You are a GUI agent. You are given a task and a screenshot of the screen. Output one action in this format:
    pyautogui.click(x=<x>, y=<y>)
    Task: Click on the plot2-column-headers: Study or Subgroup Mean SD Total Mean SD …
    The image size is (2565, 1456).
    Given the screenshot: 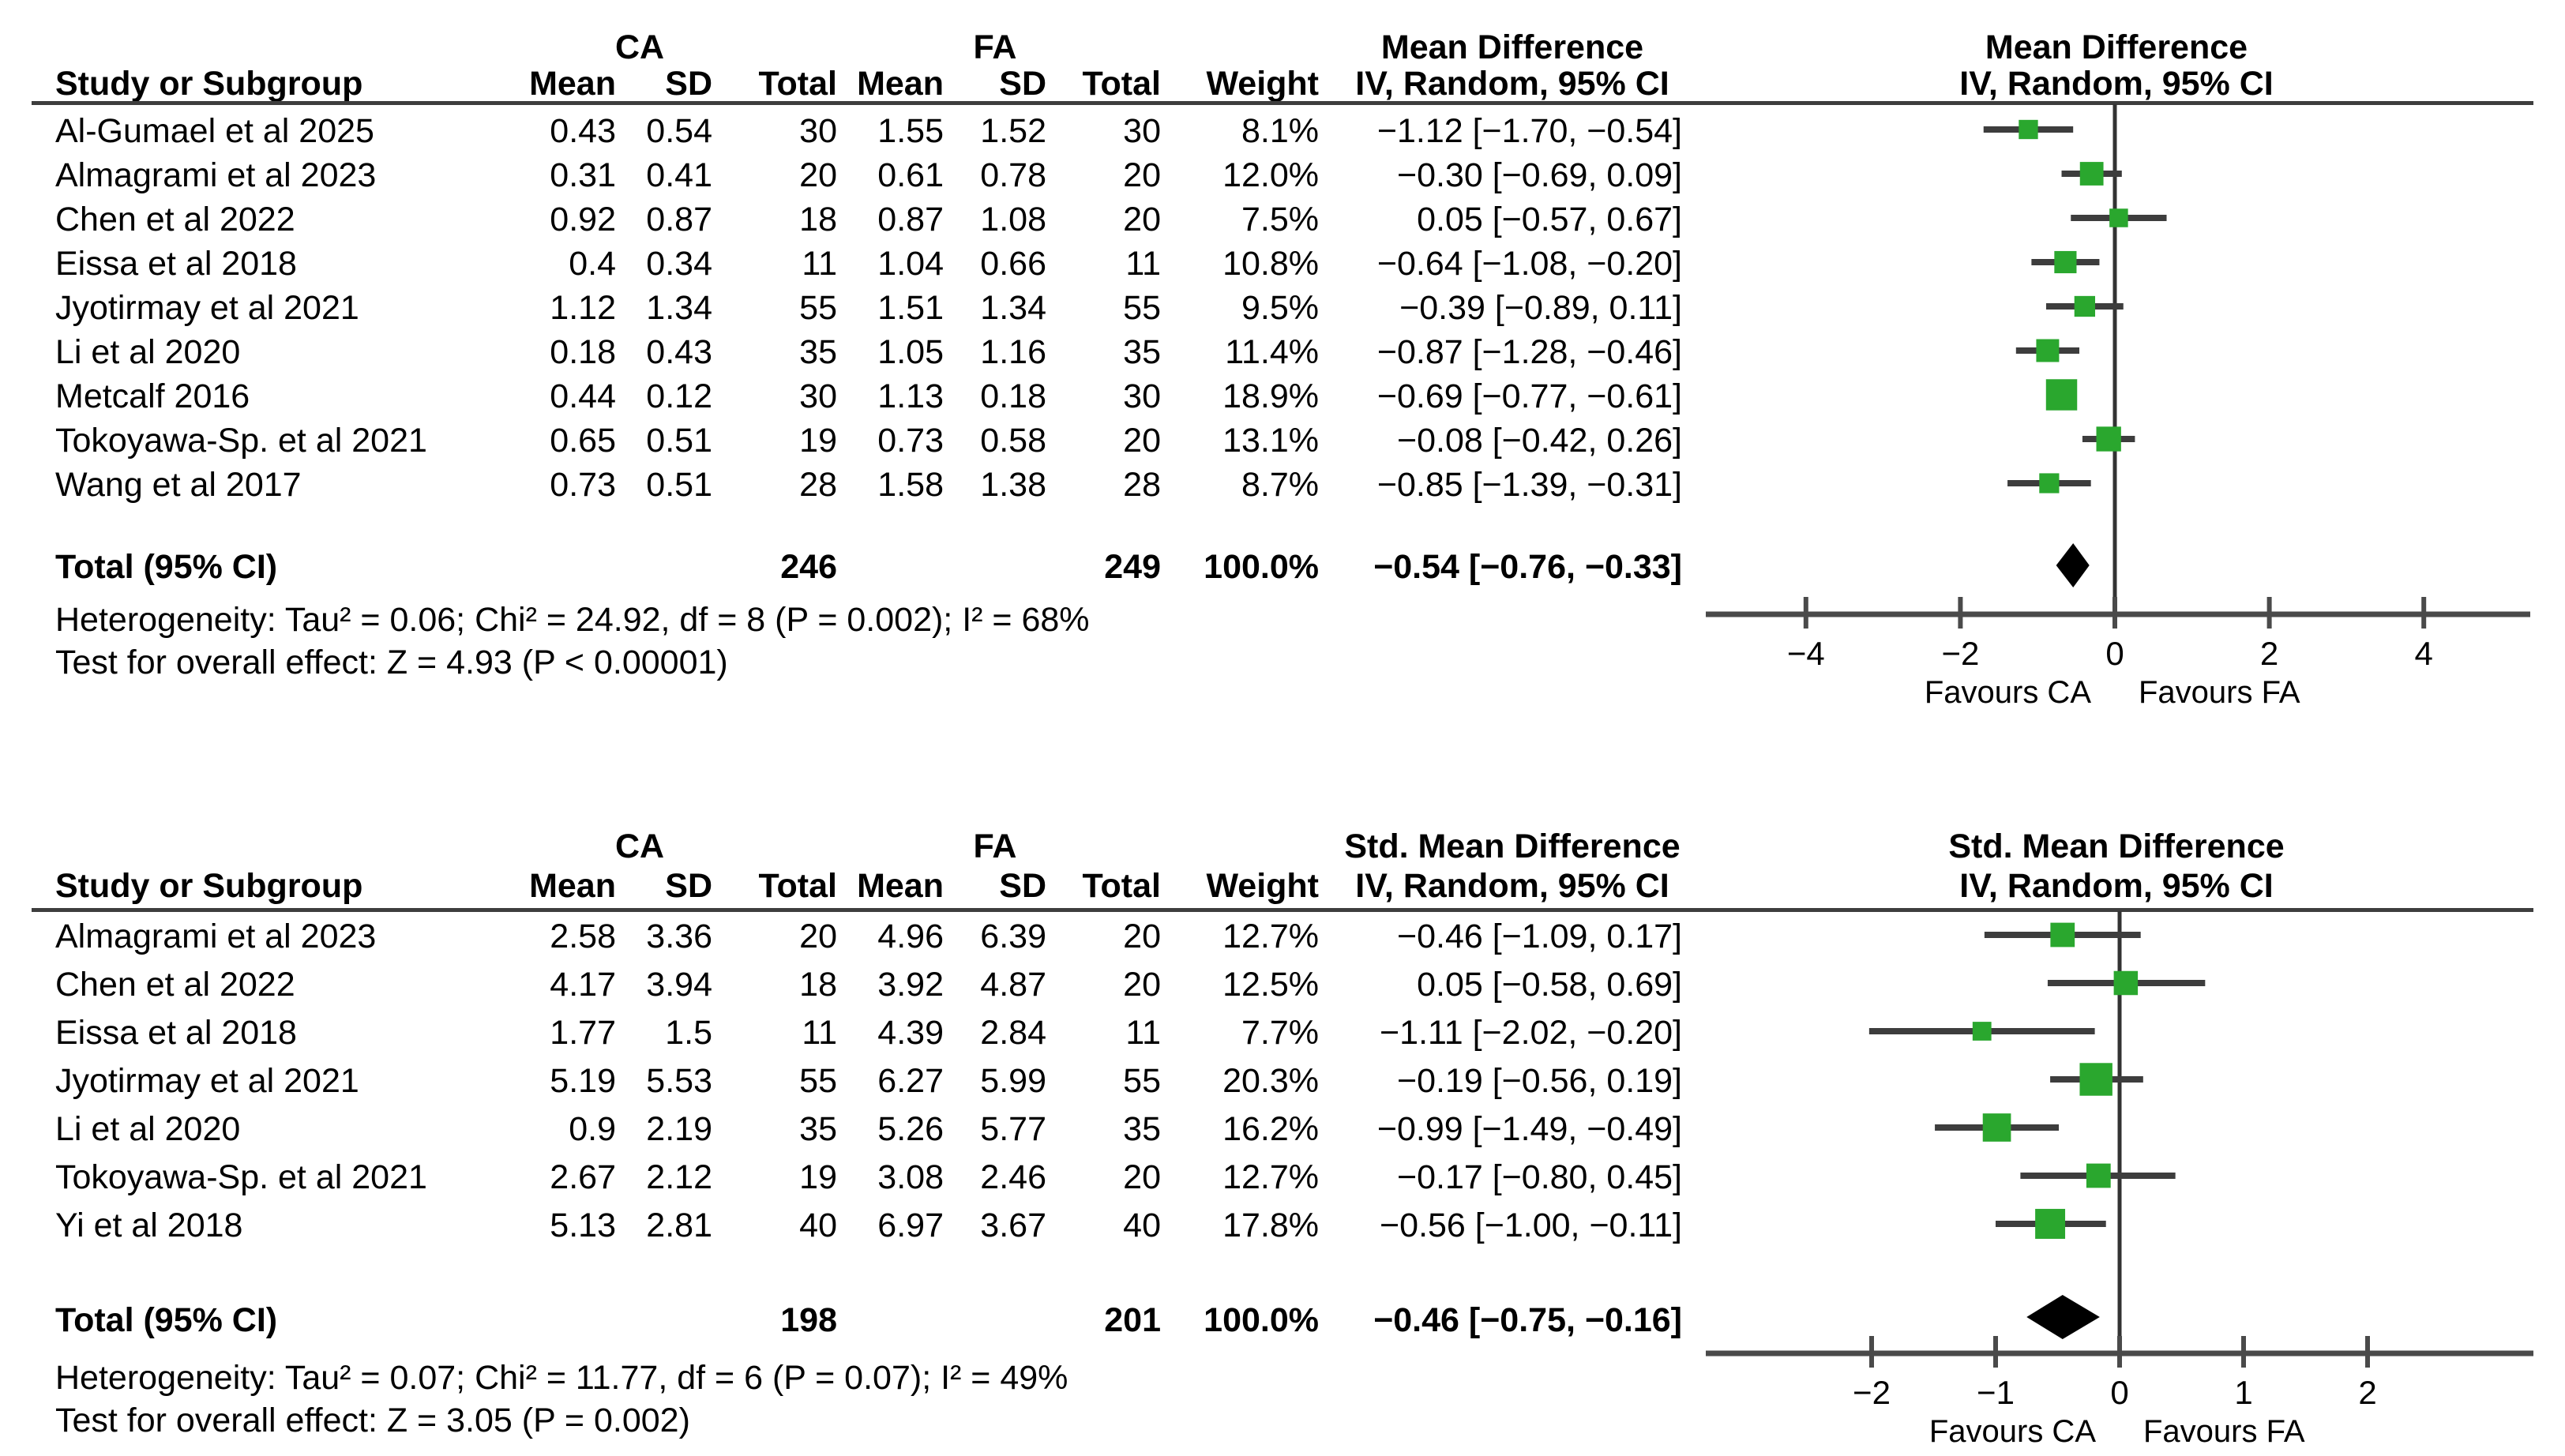 What is the action you would take?
    pyautogui.click(x=1282, y=886)
    